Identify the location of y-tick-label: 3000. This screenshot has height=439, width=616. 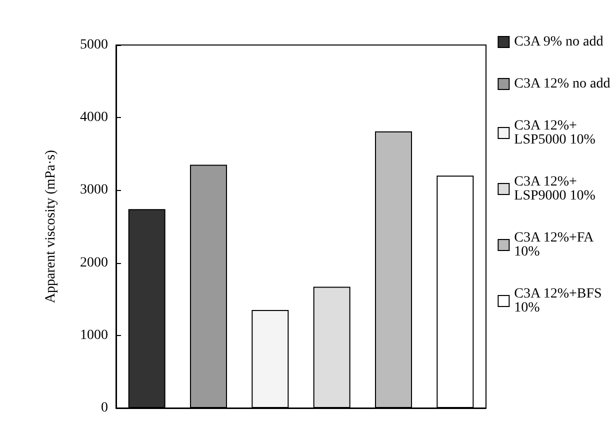
(94, 190).